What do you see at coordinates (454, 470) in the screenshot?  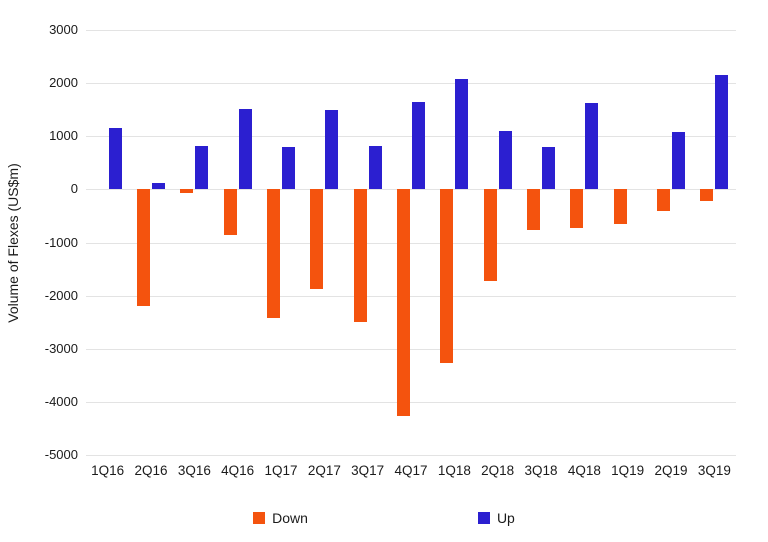 I see `x-tick-label: 1Q18` at bounding box center [454, 470].